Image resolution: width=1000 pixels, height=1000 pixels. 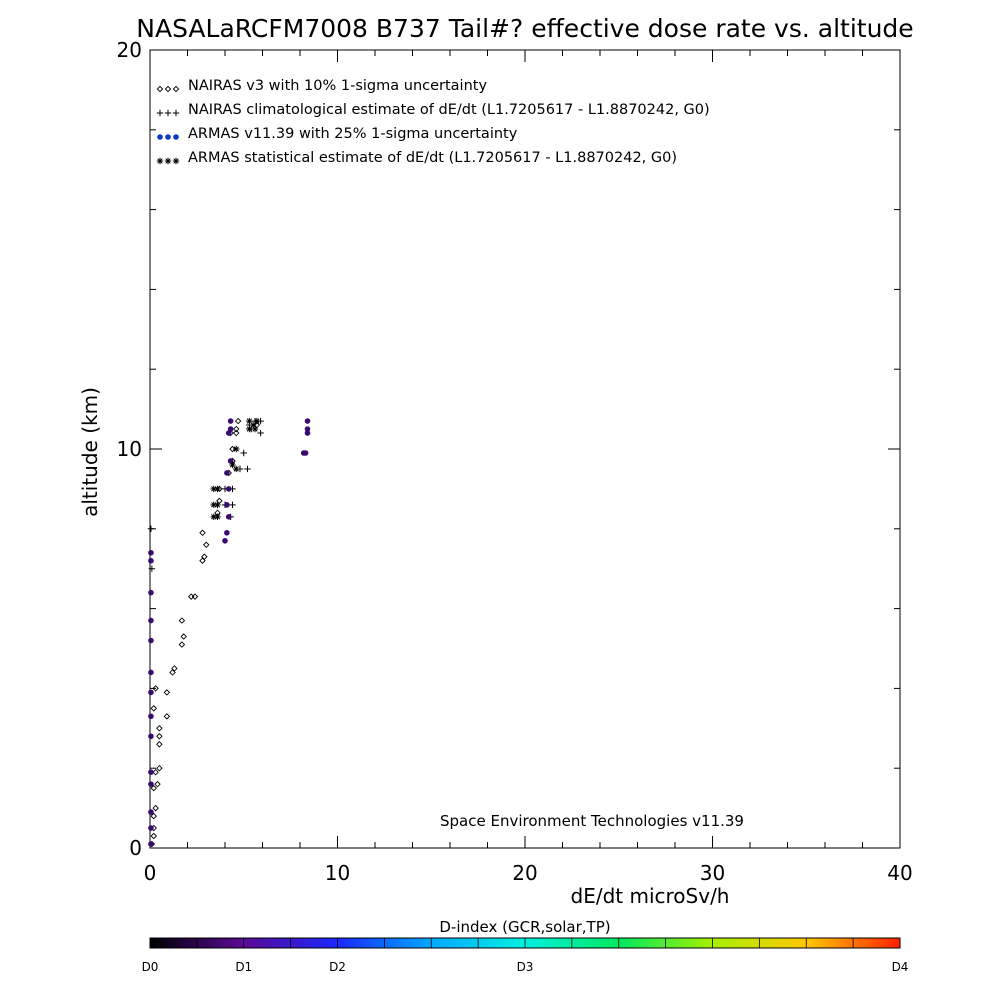 I want to click on x-axis-title: dE/dt microSv/h, so click(x=650, y=896).